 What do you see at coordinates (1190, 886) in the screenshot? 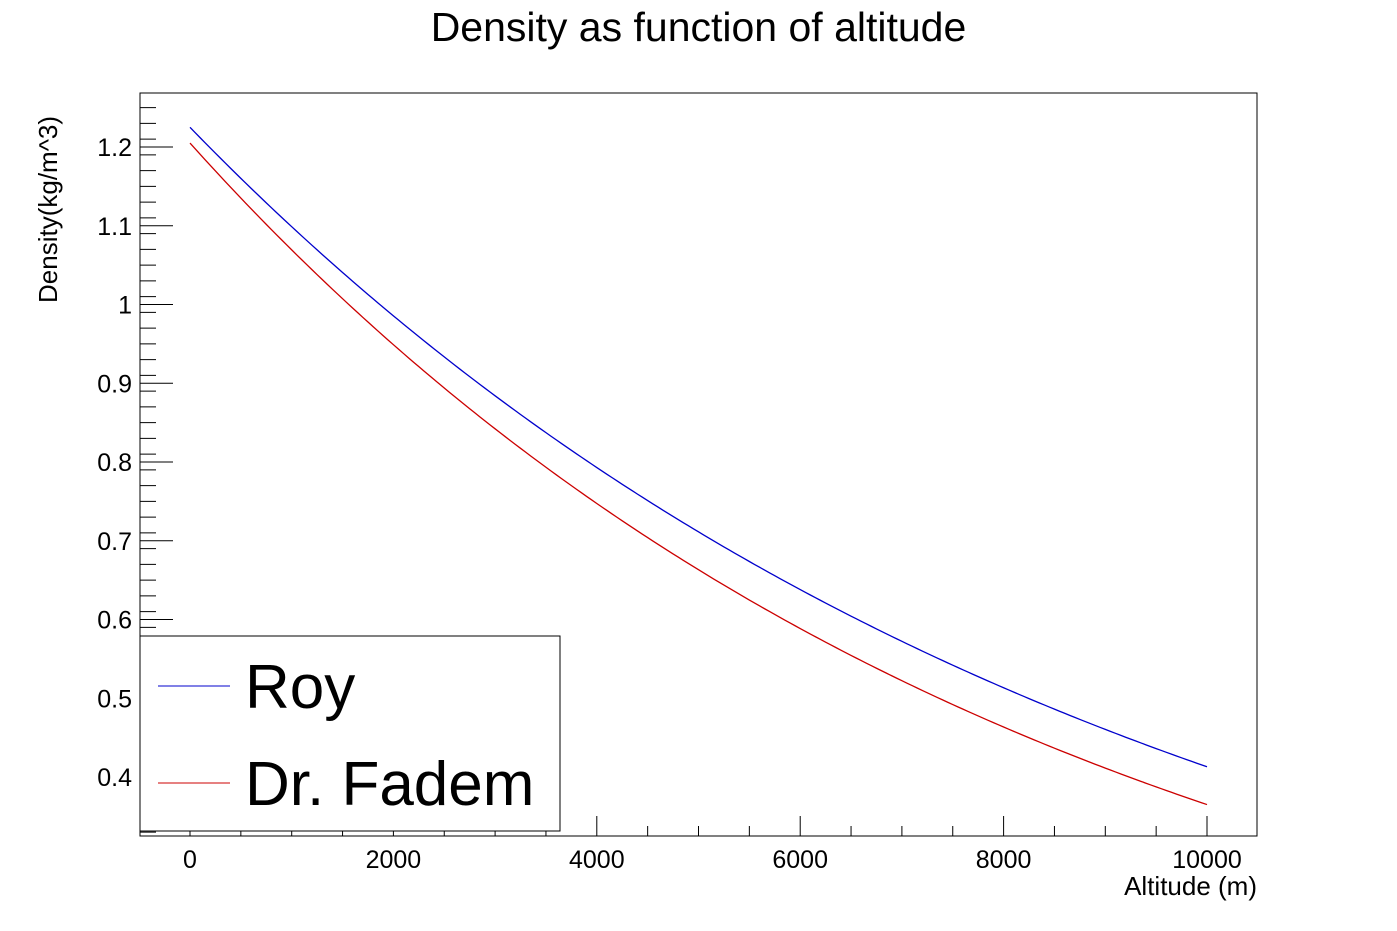
I see `x-axis-label: Altitude (m)` at bounding box center [1190, 886].